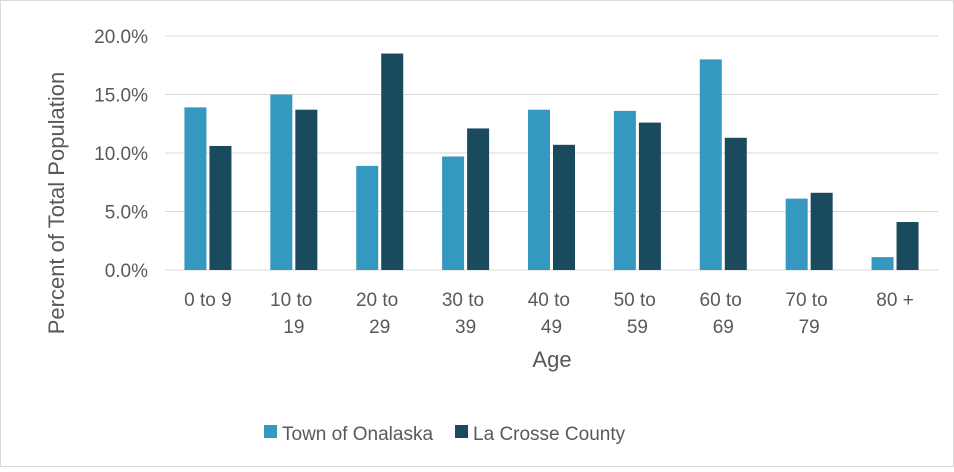 This screenshot has height=472, width=954. What do you see at coordinates (638, 314) in the screenshot?
I see `x-tick-label: 50 to 59` at bounding box center [638, 314].